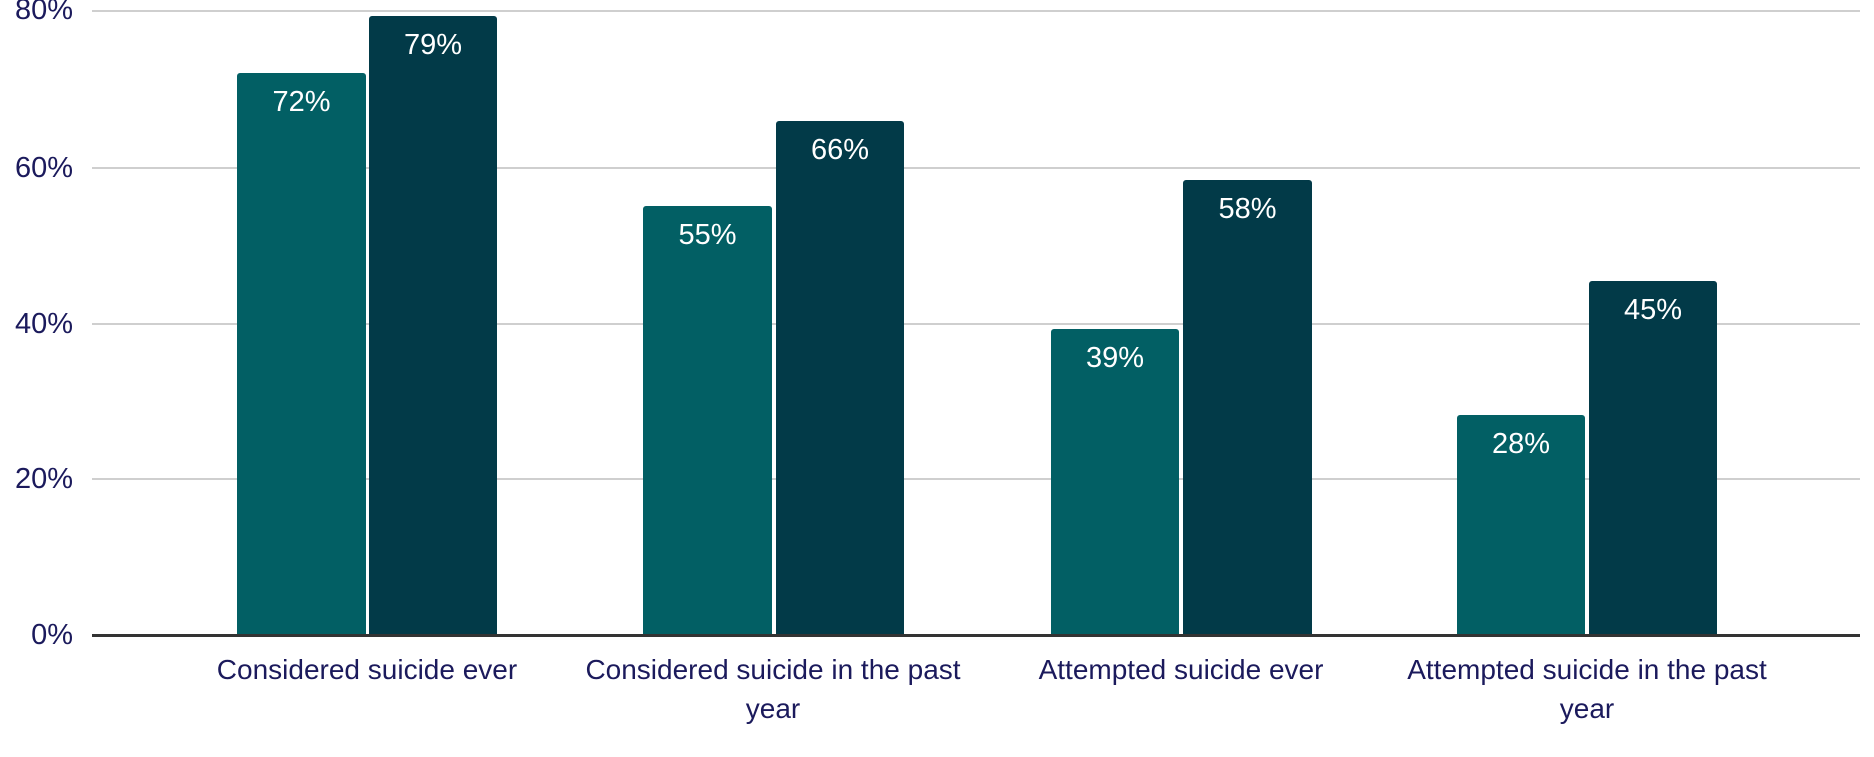 This screenshot has width=1874, height=757. Describe the element at coordinates (1521, 444) in the screenshot. I see `value-label: 28%` at that location.